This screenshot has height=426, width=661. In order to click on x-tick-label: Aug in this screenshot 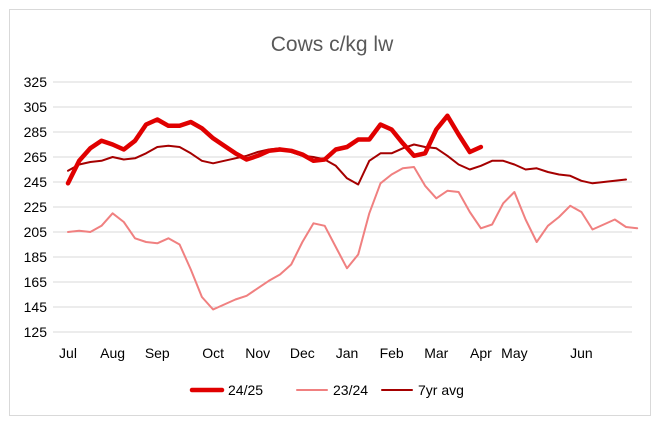, I will do `click(112, 353)`.